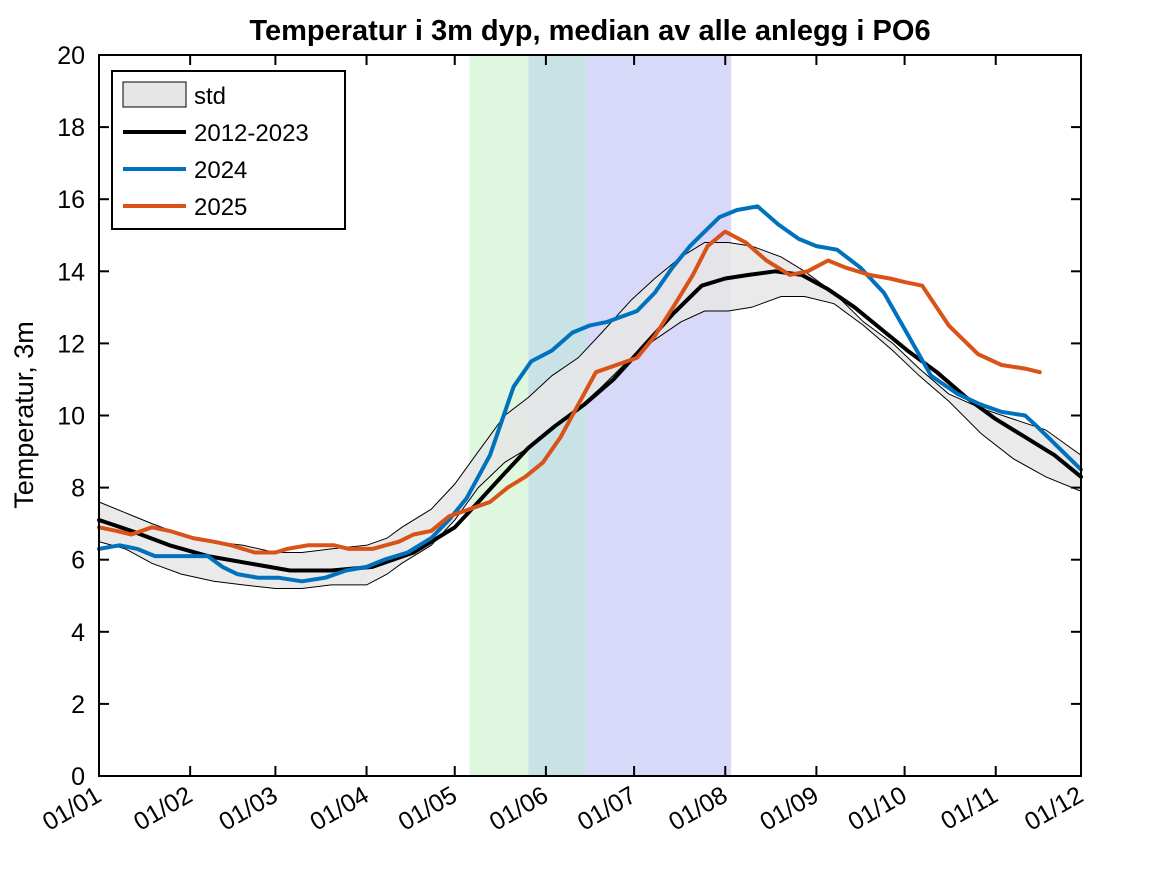 Image resolution: width=1167 pixels, height=875 pixels. Describe the element at coordinates (78, 777) in the screenshot. I see `y-tick-label: 0` at that location.